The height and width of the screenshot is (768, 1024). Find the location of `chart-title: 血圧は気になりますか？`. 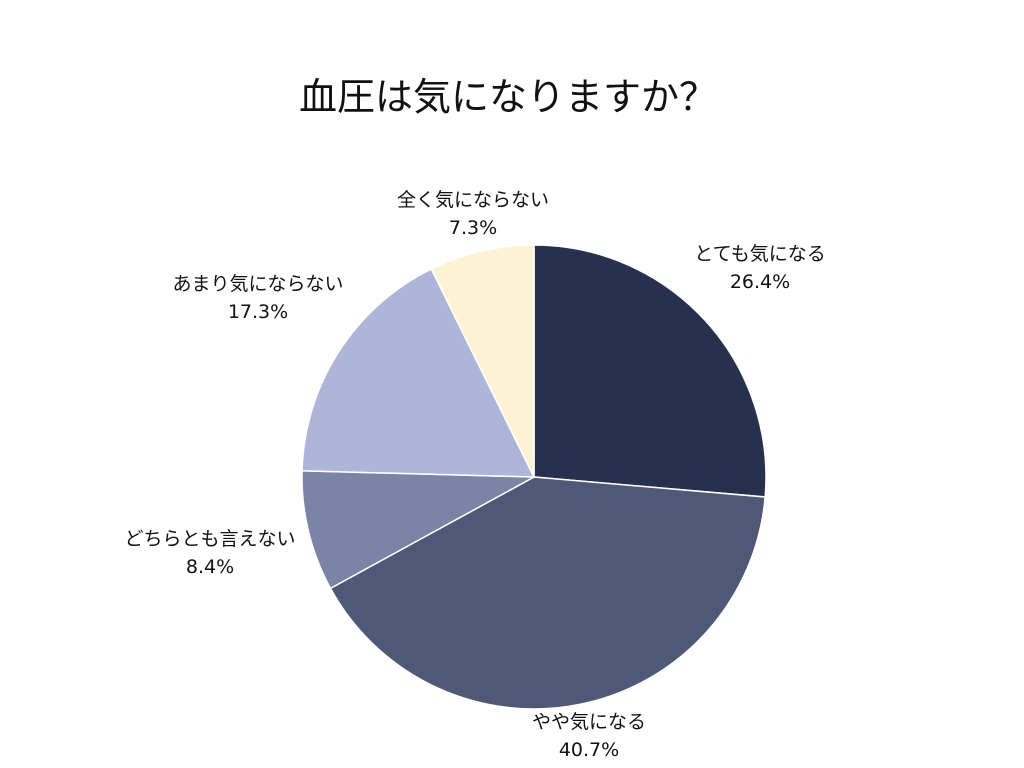

chart-title: 血圧は気になりますか？ is located at coordinates (508, 97).